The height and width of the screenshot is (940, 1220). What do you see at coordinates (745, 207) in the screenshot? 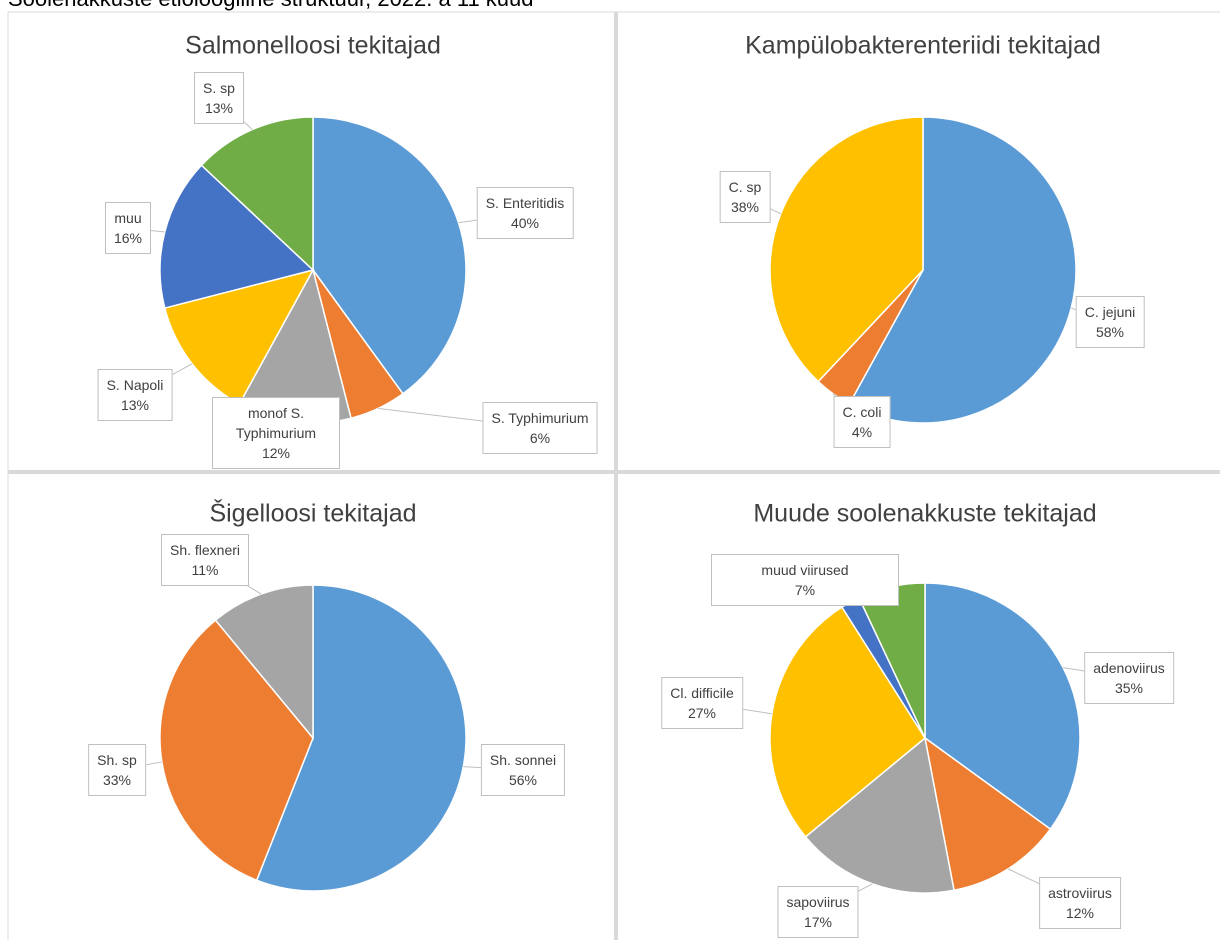
I see `label-value: 38%` at bounding box center [745, 207].